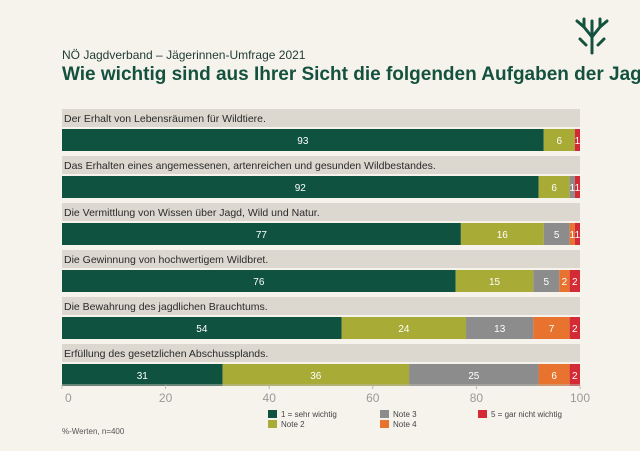  I want to click on bar-value-label: 76, so click(259, 282).